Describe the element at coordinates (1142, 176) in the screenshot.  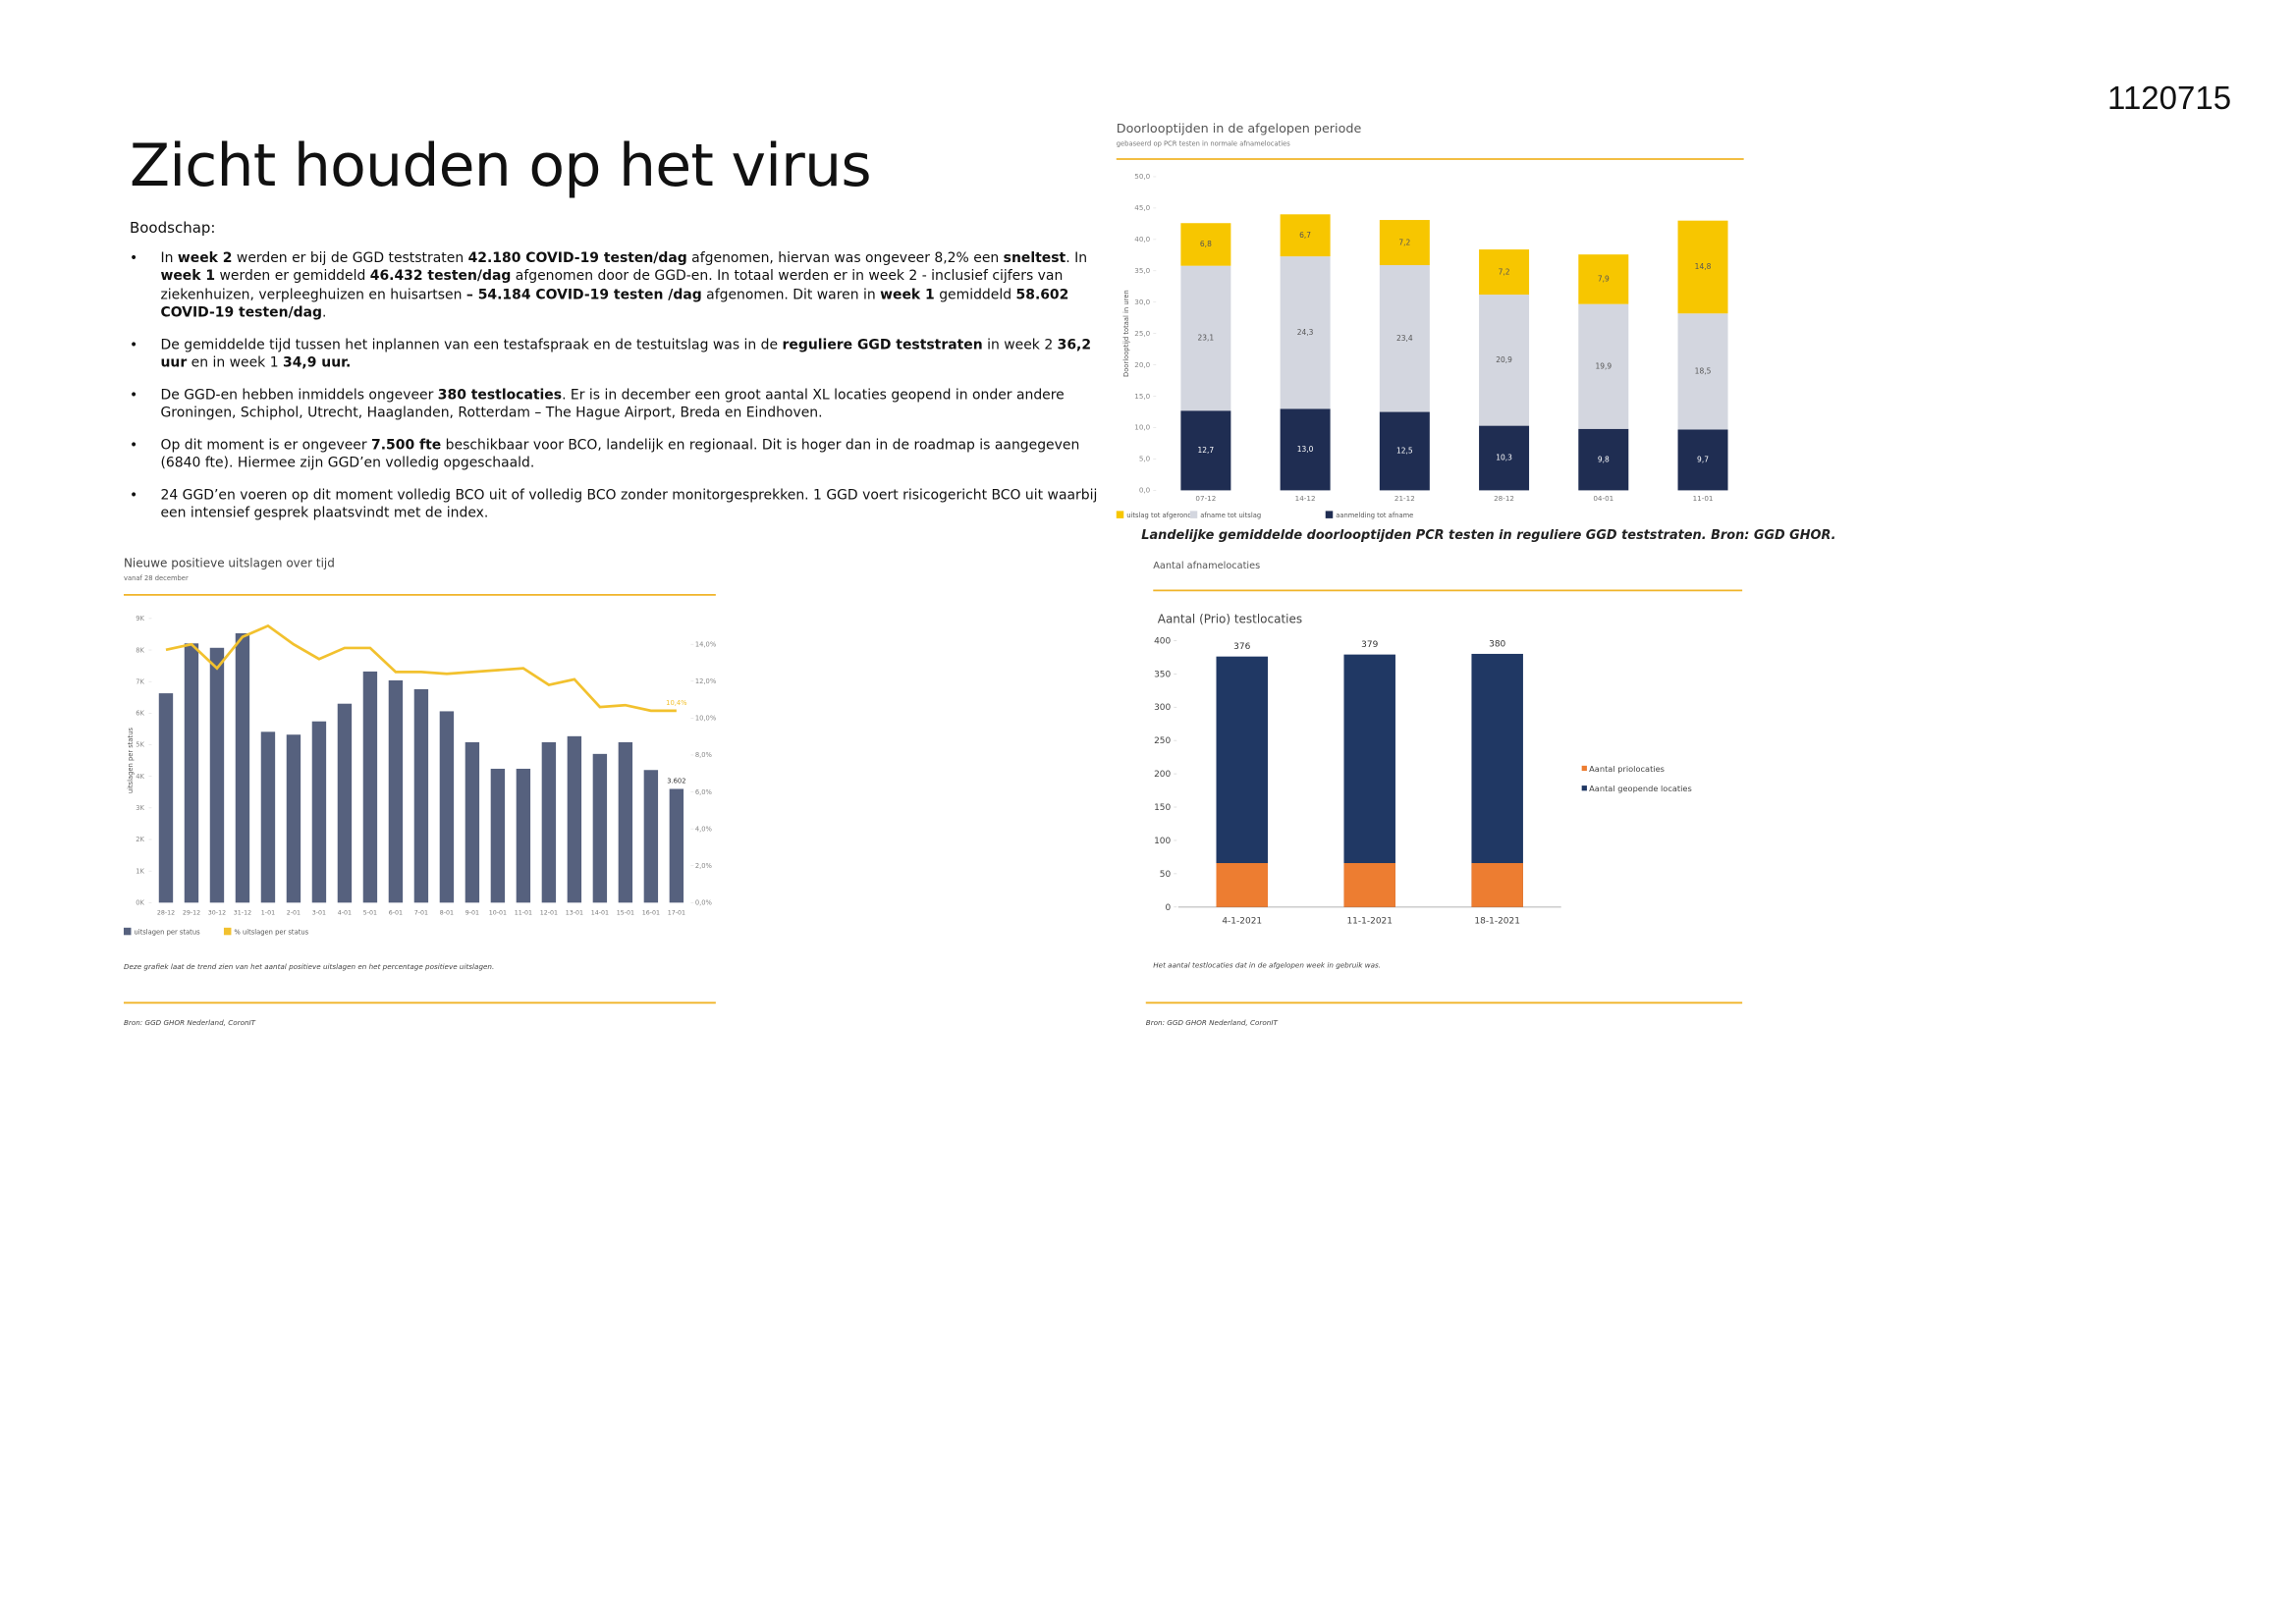
I see `y-tick-label: 50,0` at that location.